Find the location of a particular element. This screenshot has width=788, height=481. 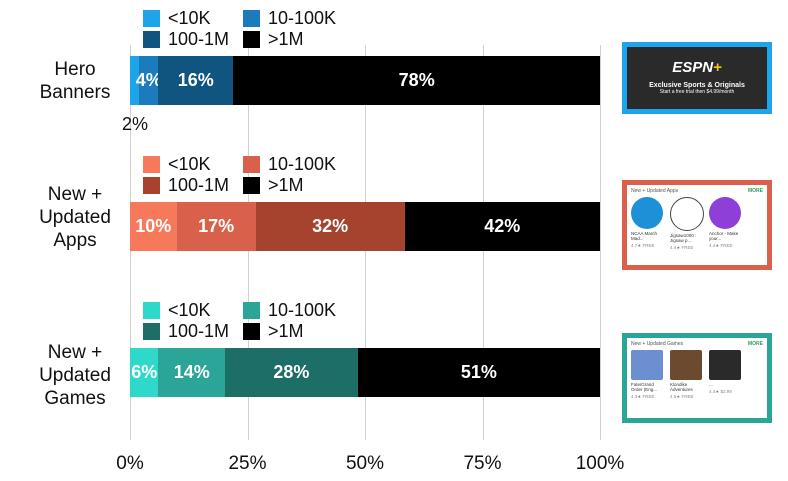

bar-segment: 17% is located at coordinates (216, 226).